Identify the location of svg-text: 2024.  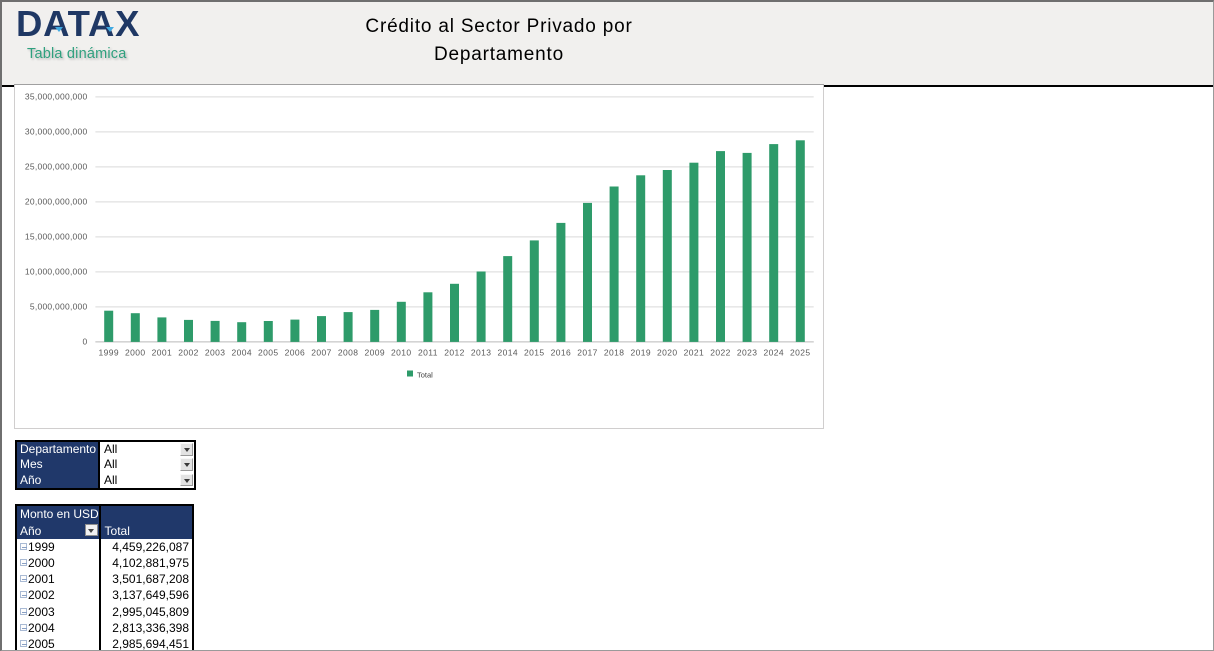
(773, 353).